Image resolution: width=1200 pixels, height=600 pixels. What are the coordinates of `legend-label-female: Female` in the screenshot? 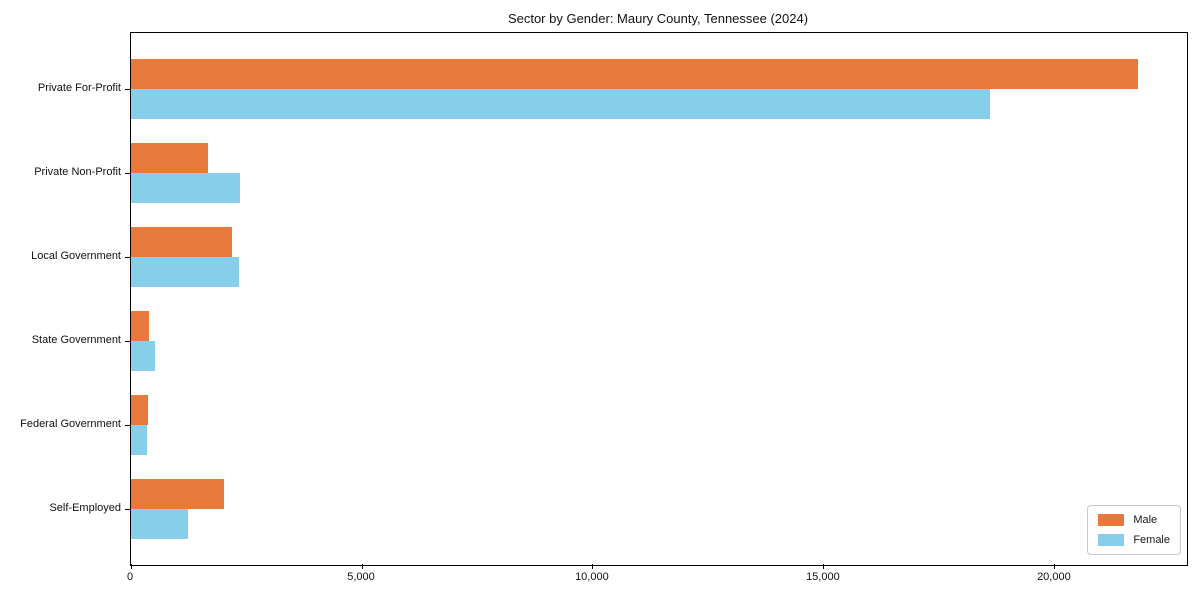 It's located at (1151, 540).